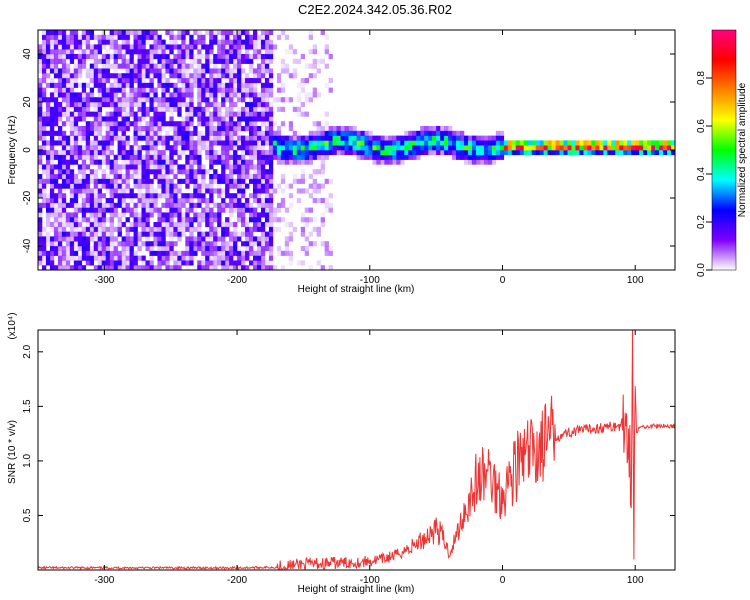 The width and height of the screenshot is (750, 600). What do you see at coordinates (724, 150) in the screenshot?
I see `colorbar-ramp` at bounding box center [724, 150].